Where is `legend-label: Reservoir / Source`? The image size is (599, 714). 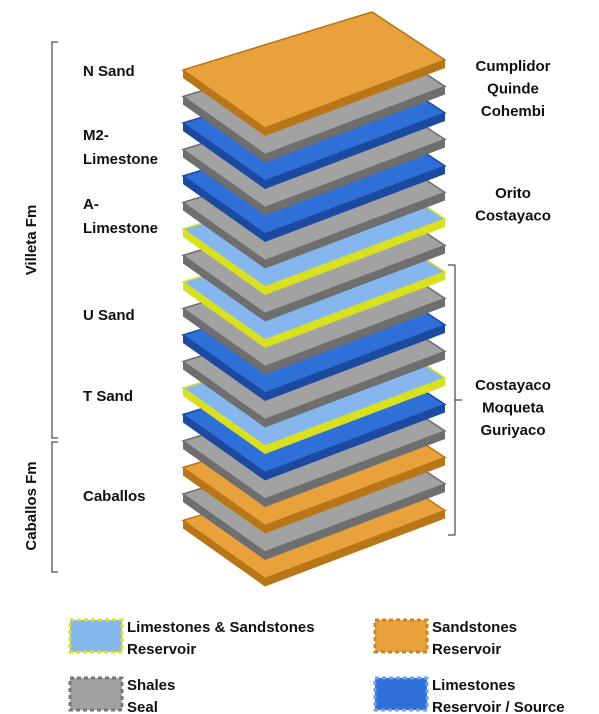 legend-label: Reservoir / Source is located at coordinates (498, 706).